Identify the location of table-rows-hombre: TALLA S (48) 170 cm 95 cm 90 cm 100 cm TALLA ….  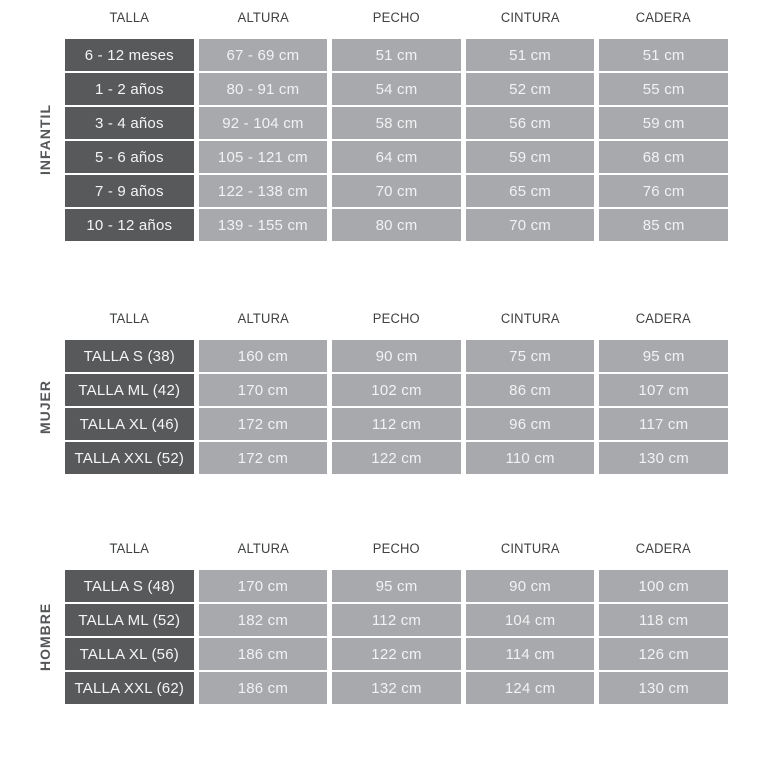
(396, 637).